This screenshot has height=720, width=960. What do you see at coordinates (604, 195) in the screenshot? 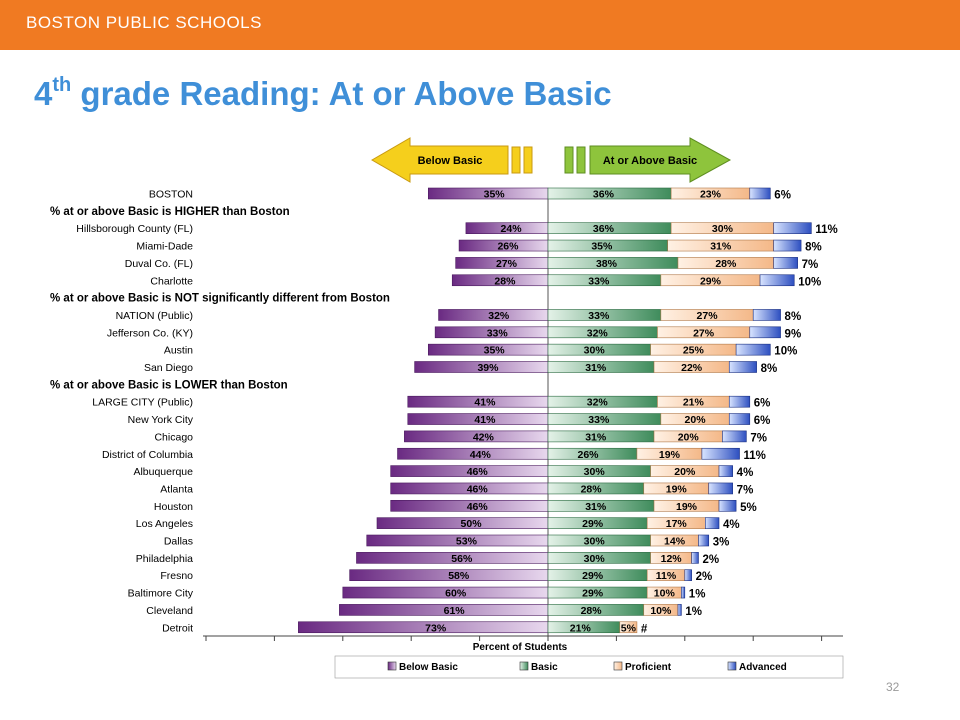
I see `label-basic: 36%` at bounding box center [604, 195].